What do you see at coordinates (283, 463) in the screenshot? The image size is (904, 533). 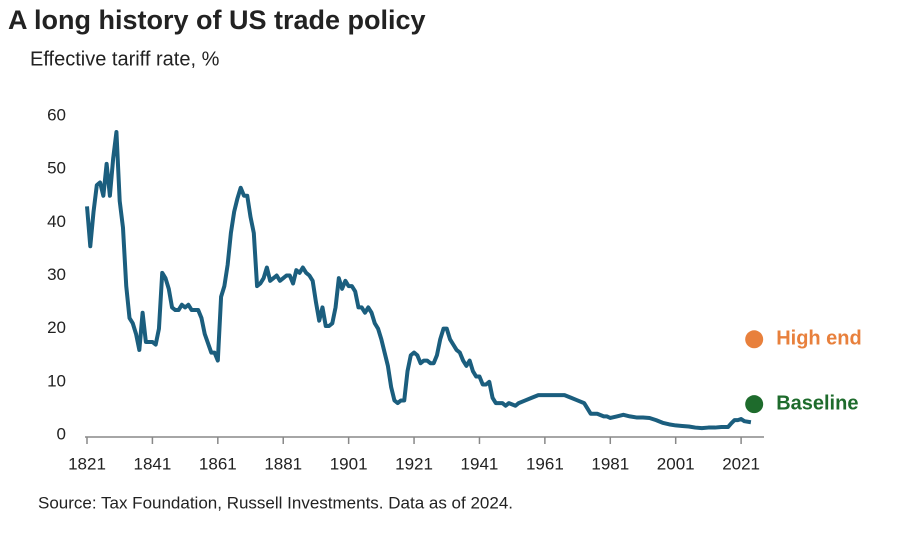 I see `x-tick-label: 1881` at bounding box center [283, 463].